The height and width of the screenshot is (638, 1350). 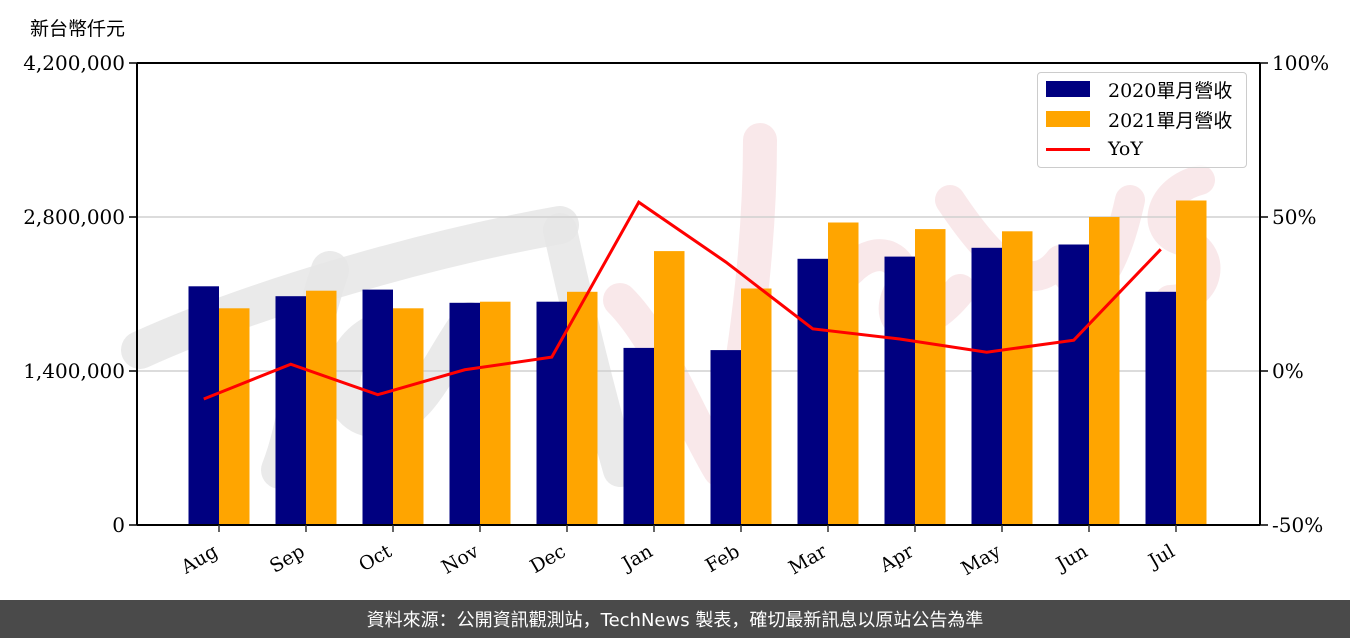 I want to click on legend-item-2021: 2021單月營收, so click(x=1139, y=119).